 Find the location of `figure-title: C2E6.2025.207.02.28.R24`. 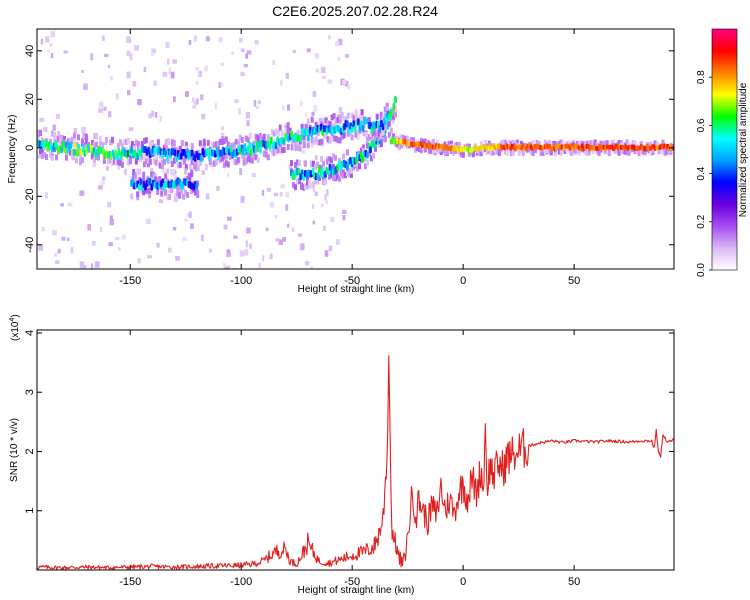

figure-title: C2E6.2025.207.02.28.R24 is located at coordinates (355, 11).